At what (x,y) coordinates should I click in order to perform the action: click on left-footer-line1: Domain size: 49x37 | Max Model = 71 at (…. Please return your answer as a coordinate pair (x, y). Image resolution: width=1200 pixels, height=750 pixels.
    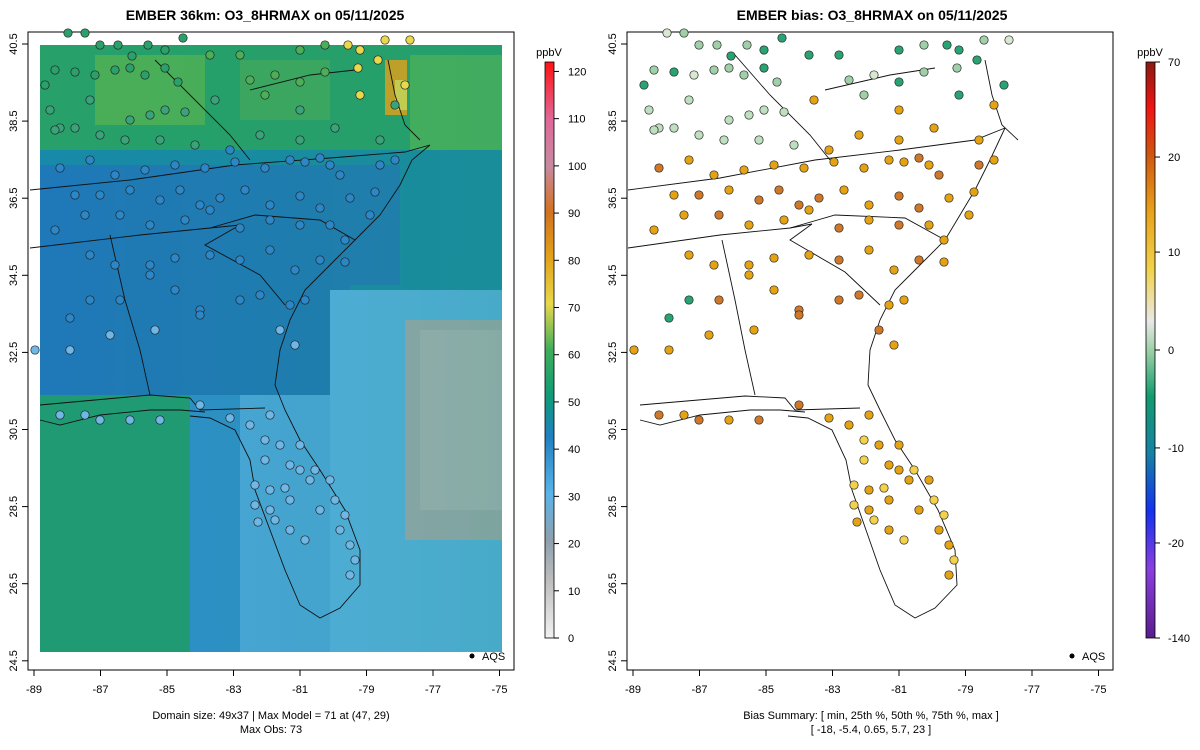
    Looking at the image, I should click on (270, 716).